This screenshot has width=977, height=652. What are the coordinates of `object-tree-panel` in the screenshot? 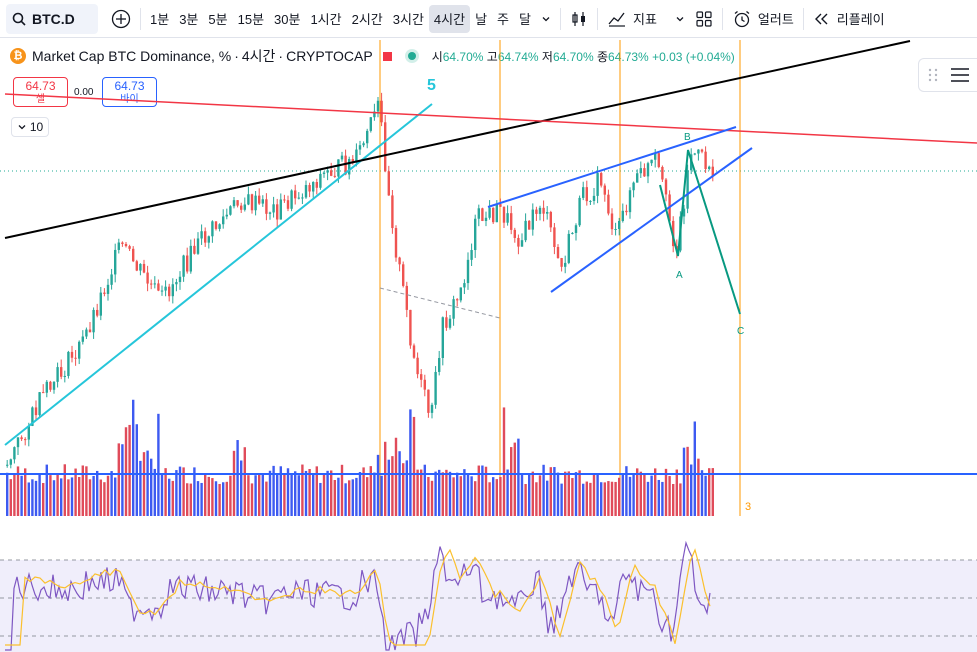 It's located at (947, 75).